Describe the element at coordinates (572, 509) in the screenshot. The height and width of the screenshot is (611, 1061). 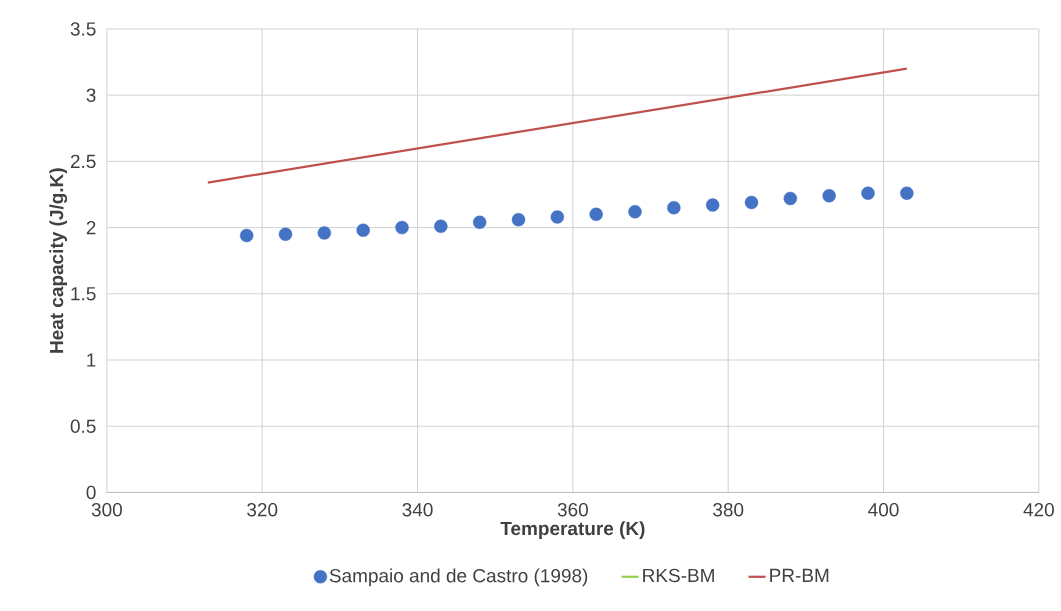
I see `x-tick-label: 360` at that location.